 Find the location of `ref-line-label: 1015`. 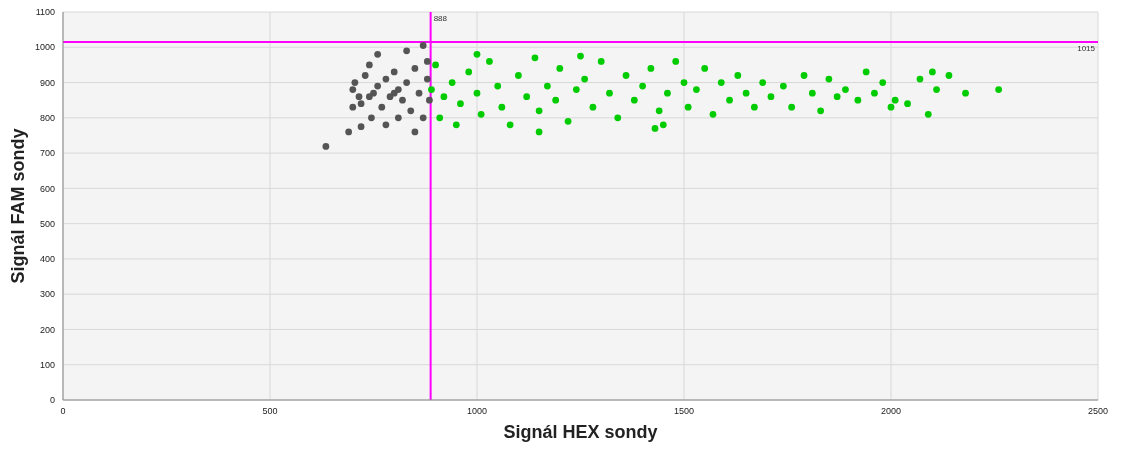

ref-line-label: 1015 is located at coordinates (1086, 48).